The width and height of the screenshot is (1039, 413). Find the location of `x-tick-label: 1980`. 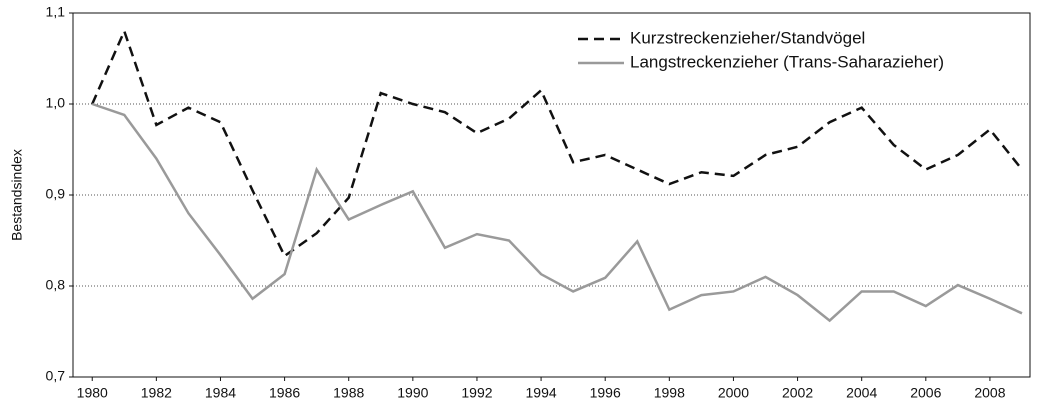

x-tick-label: 1980 is located at coordinates (92, 393).